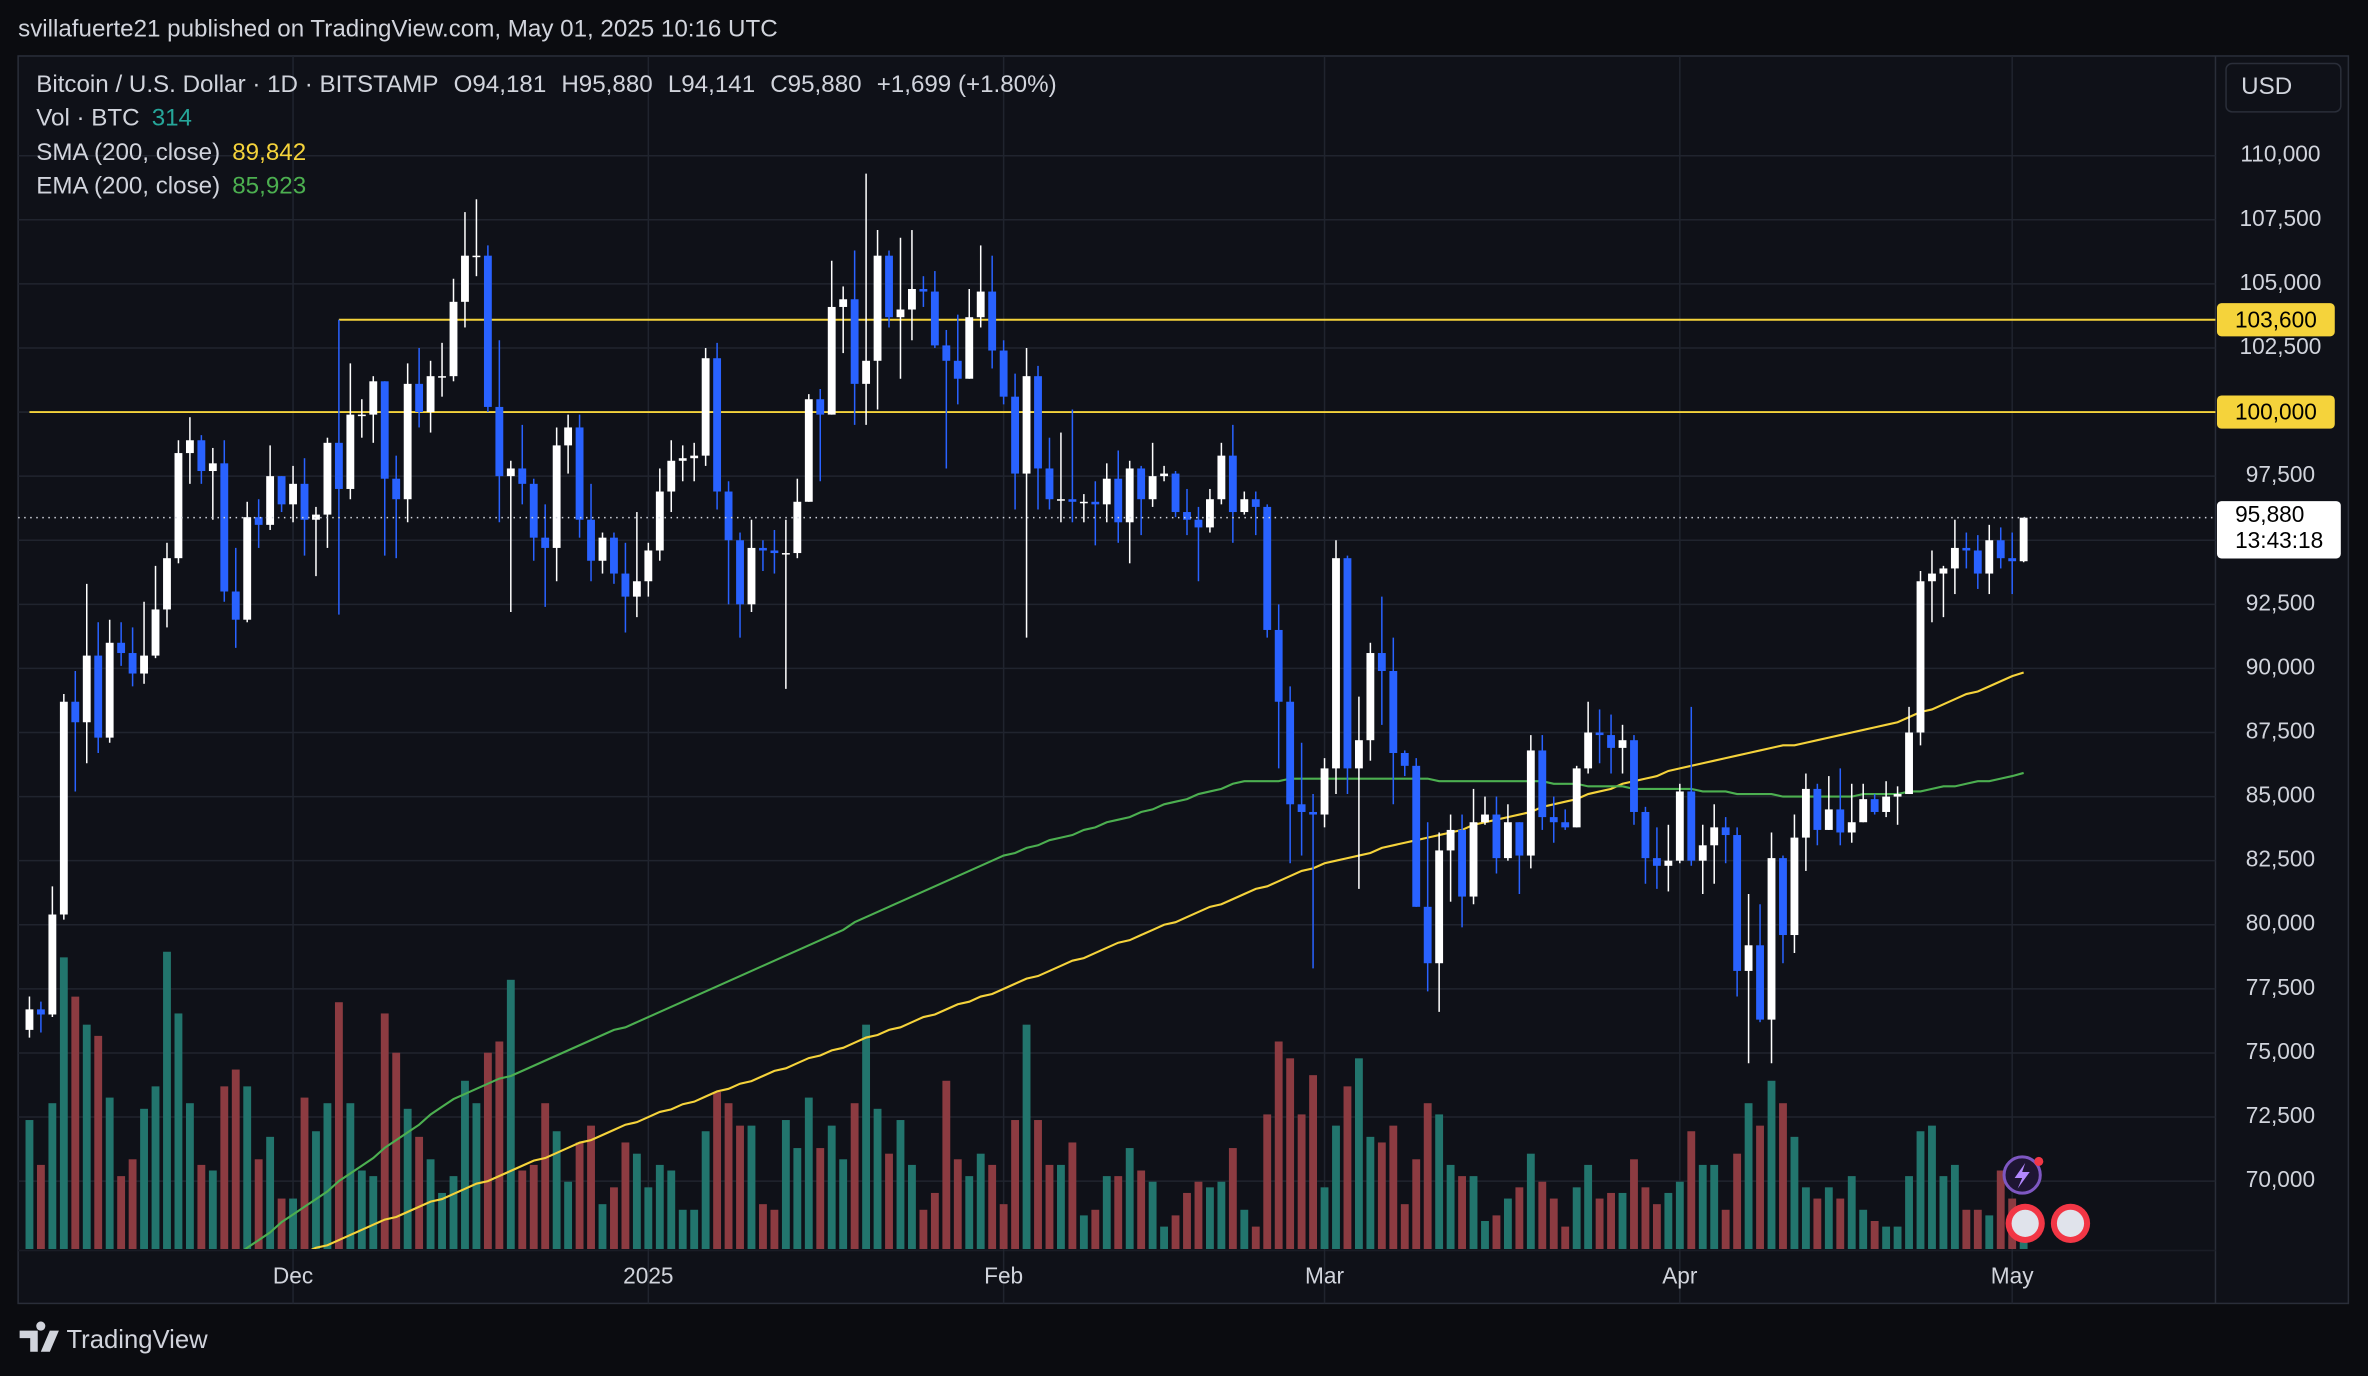 This screenshot has width=2368, height=1376. What do you see at coordinates (171, 186) in the screenshot?
I see `legend-ema: EMA (200, close) 85,923` at bounding box center [171, 186].